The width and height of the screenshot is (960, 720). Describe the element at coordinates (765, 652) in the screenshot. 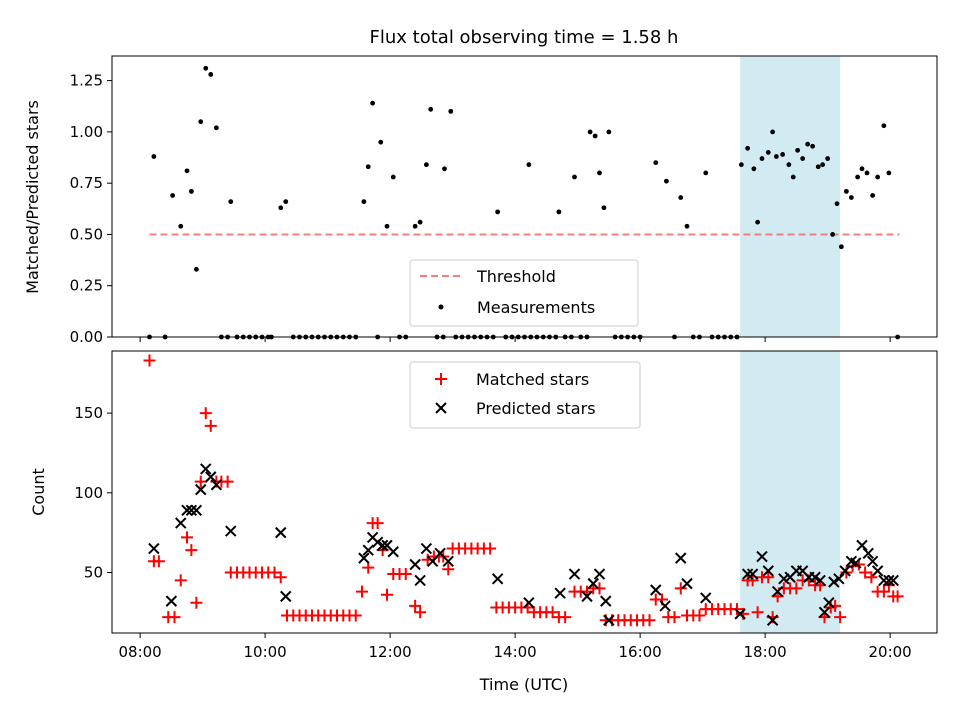

I see `x-tick-label: 18:00` at that location.